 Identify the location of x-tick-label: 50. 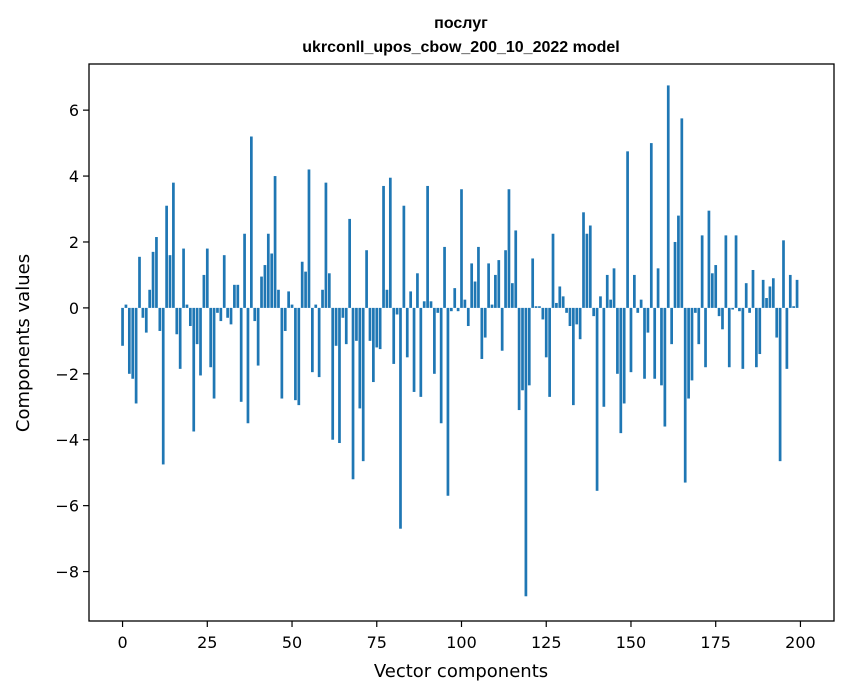
(292, 642).